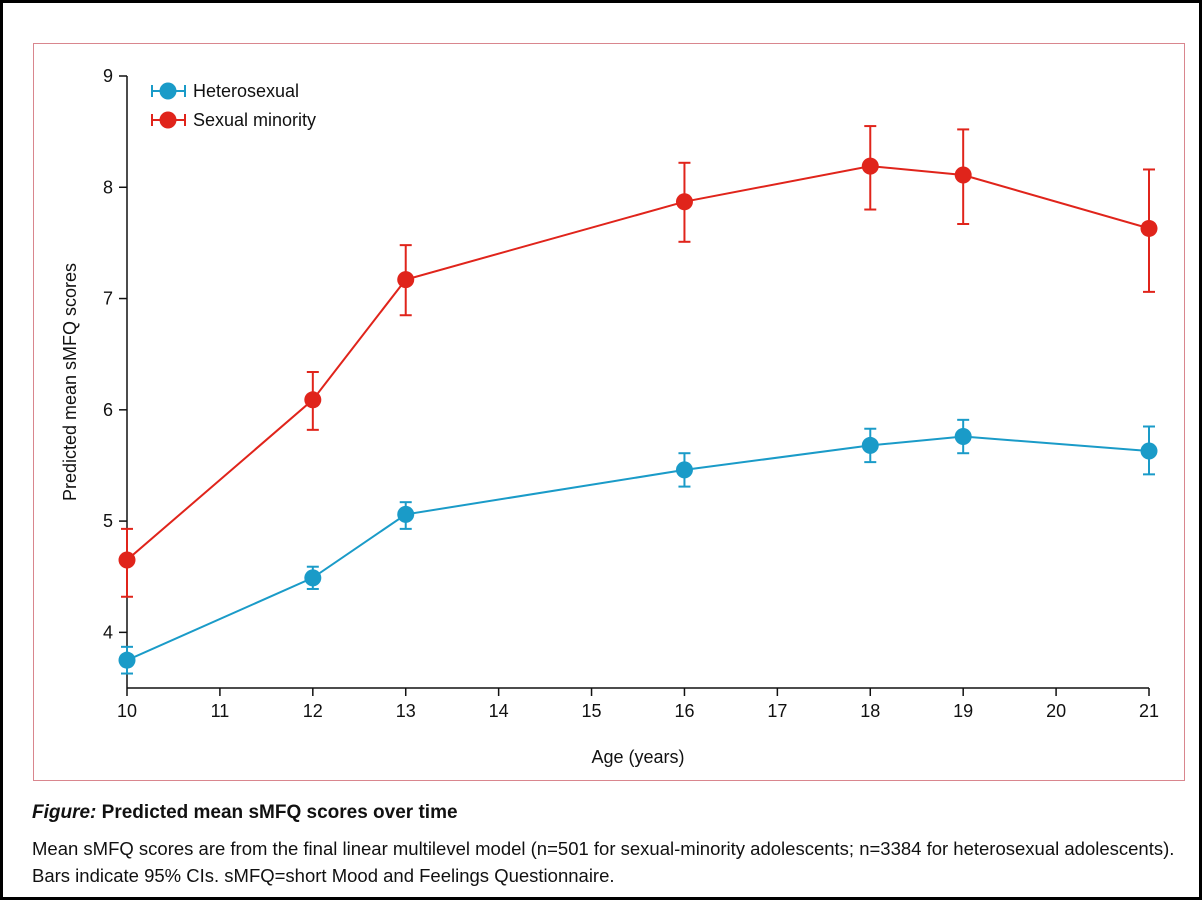 This screenshot has width=1202, height=900. Describe the element at coordinates (108, 521) in the screenshot. I see `y-tick-label: 5` at that location.